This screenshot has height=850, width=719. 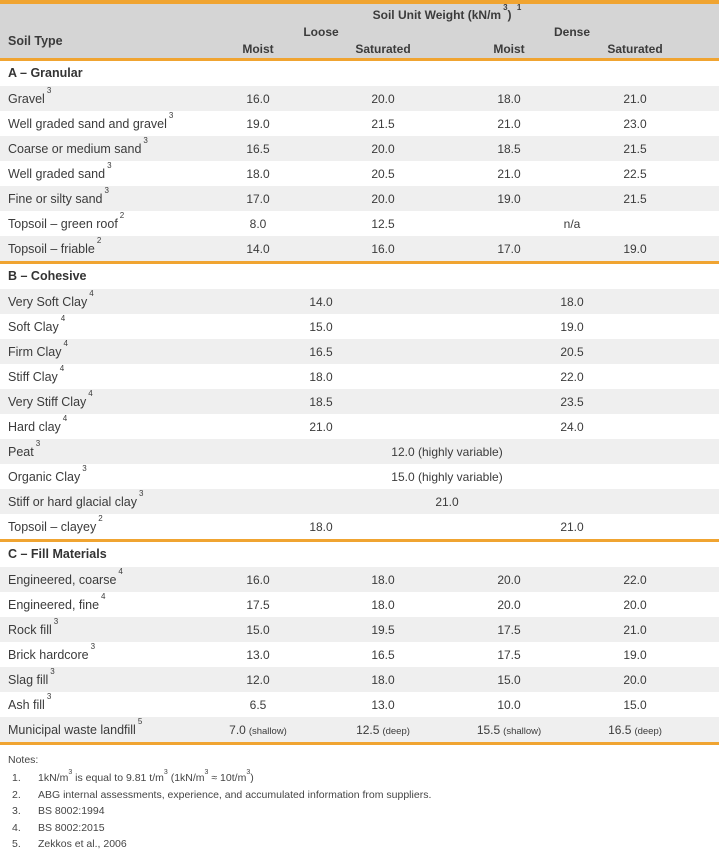 I want to click on soil-type-label: Hard clay, so click(x=34, y=426).